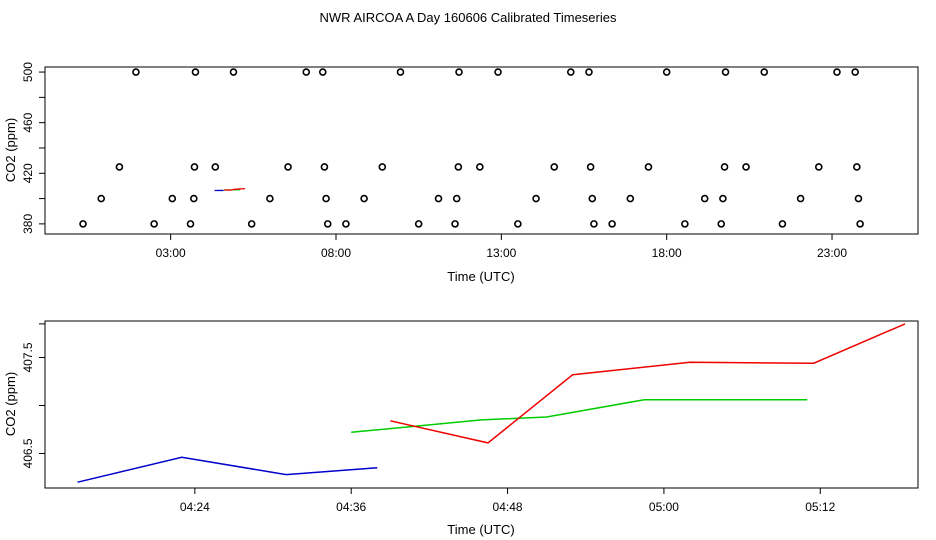  What do you see at coordinates (820, 507) in the screenshot?
I see `bottom-x-tick-label: 05:12` at bounding box center [820, 507].